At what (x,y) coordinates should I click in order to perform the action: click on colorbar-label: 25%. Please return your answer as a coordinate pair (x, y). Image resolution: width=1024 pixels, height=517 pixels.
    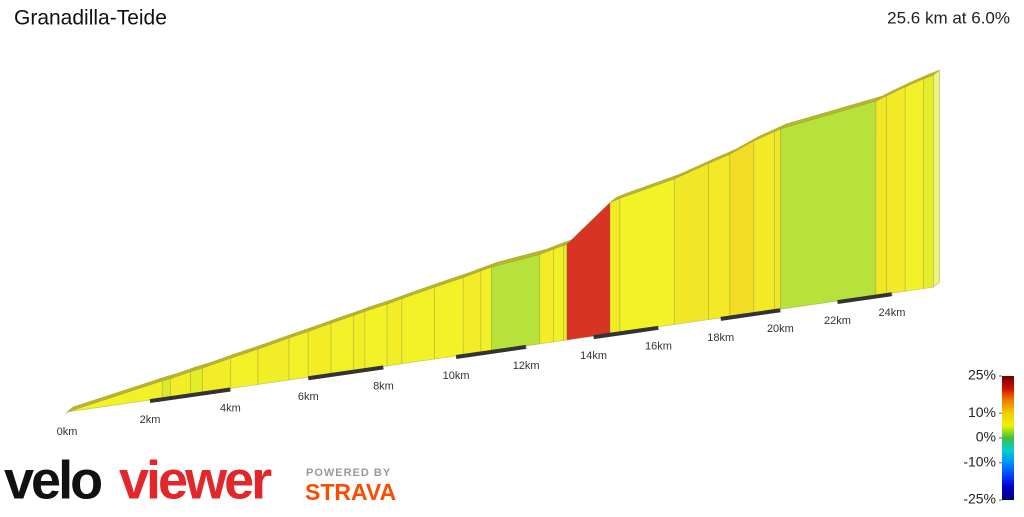
    Looking at the image, I should click on (982, 375).